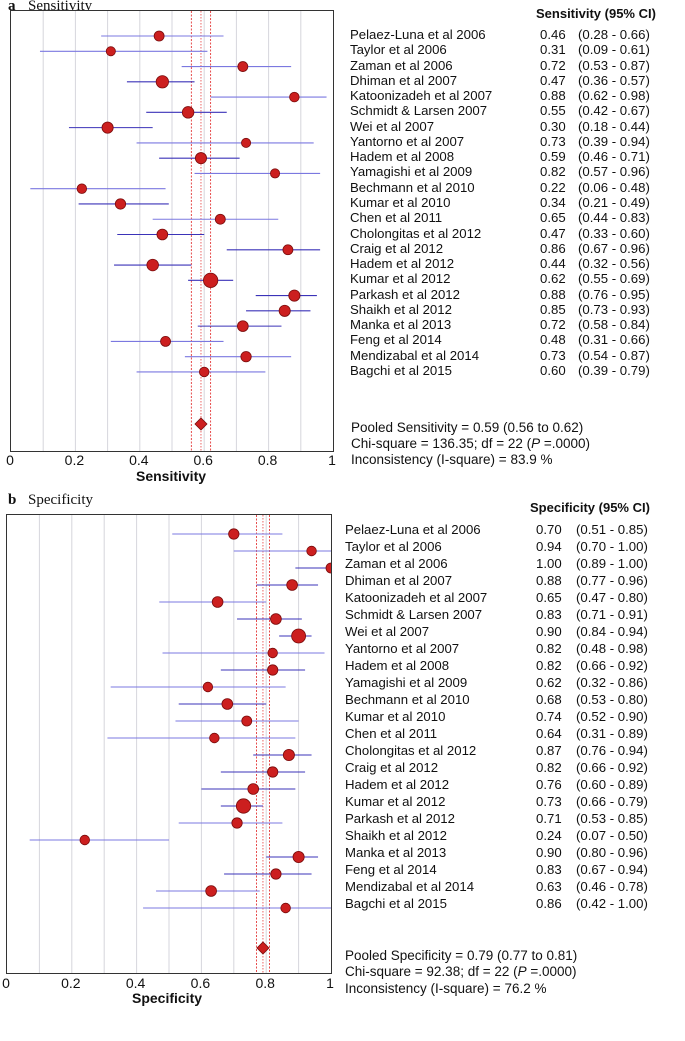 This screenshot has width=685, height=1041. What do you see at coordinates (612, 529) in the screenshot?
I see `study-ci: (0.51 - 0.85)` at bounding box center [612, 529].